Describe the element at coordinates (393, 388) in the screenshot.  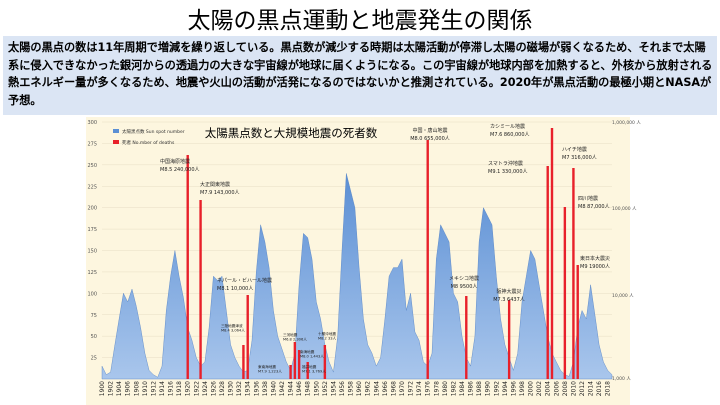
I see `x-tick-label: 1968` at that location.